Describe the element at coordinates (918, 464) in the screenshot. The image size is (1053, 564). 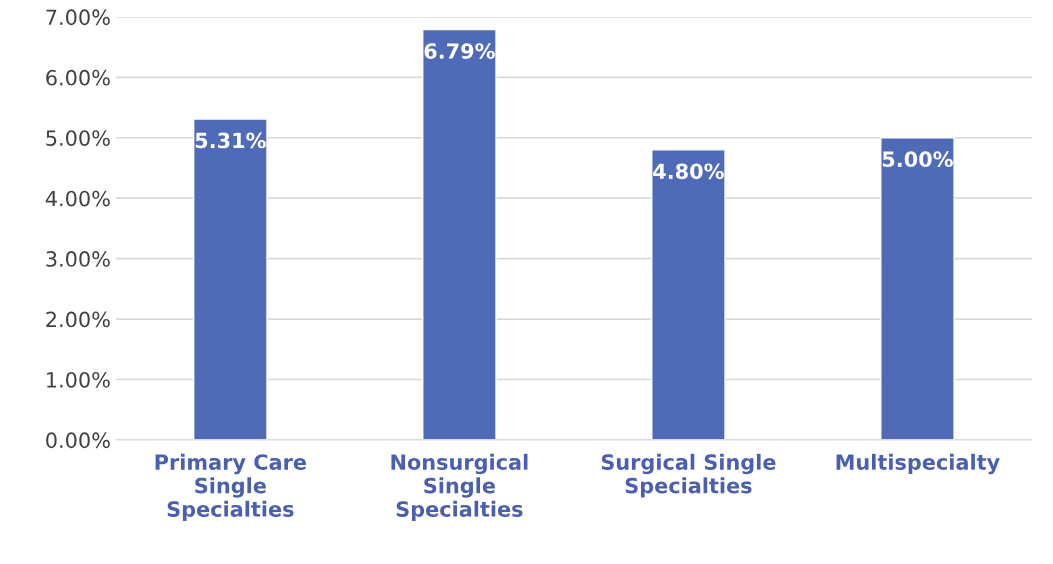
I see `x-tick-label: Multispecialty` at that location.